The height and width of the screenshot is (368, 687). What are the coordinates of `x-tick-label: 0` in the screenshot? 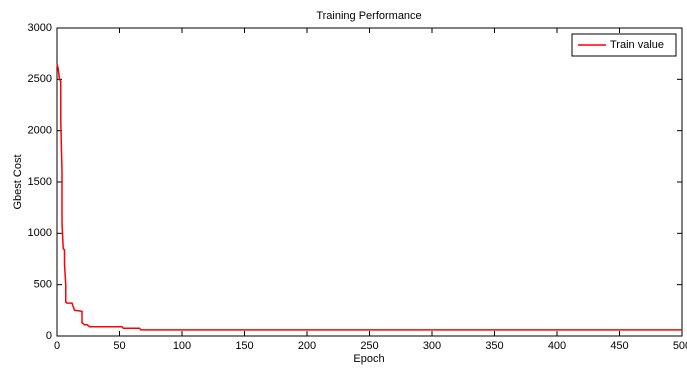 It's located at (57, 346).